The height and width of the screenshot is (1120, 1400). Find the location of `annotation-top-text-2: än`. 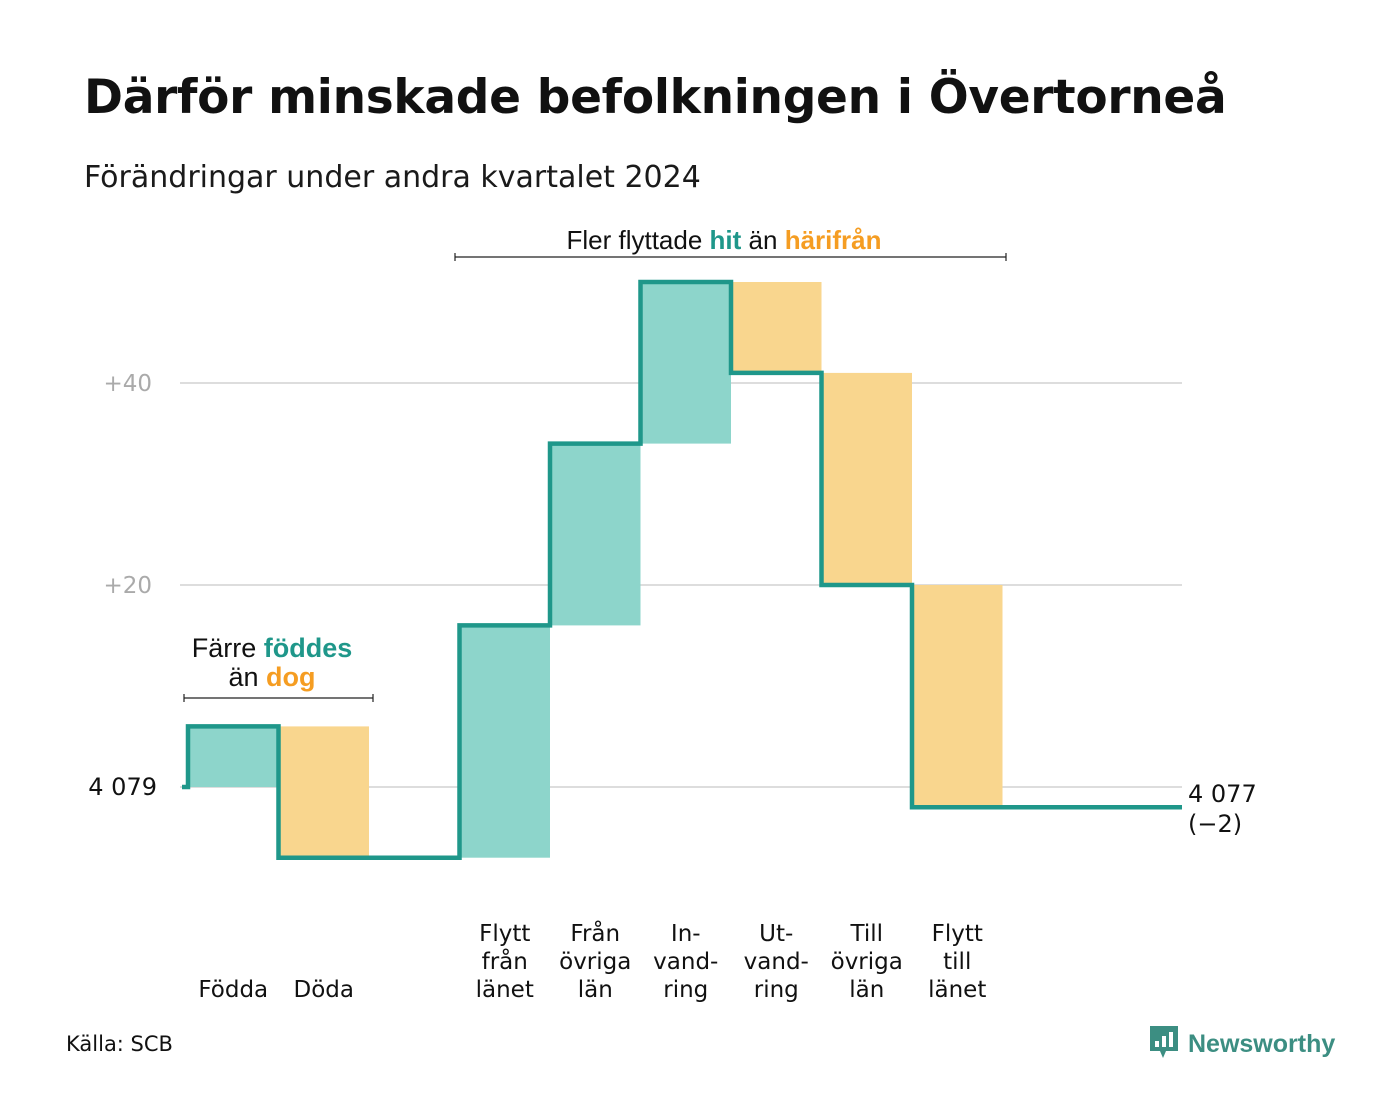

annotation-top-text-2: än is located at coordinates (762, 240).